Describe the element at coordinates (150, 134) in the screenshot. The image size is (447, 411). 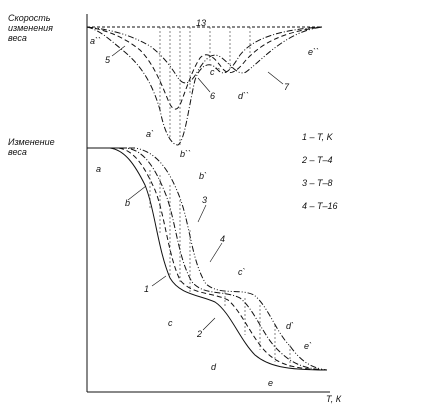
I see `curve-label: a`` at that location.